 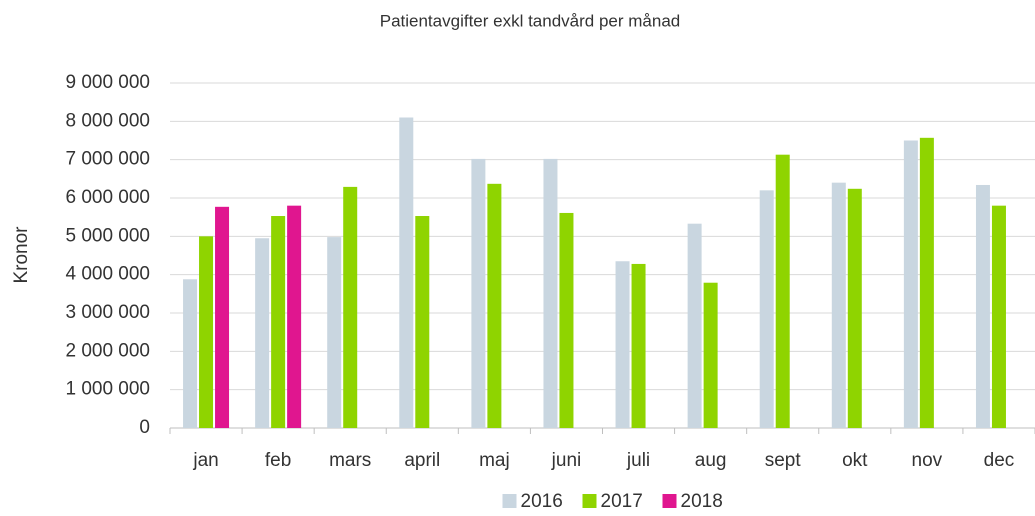 What do you see at coordinates (999, 460) in the screenshot?
I see `x-tick-label: dec` at bounding box center [999, 460].